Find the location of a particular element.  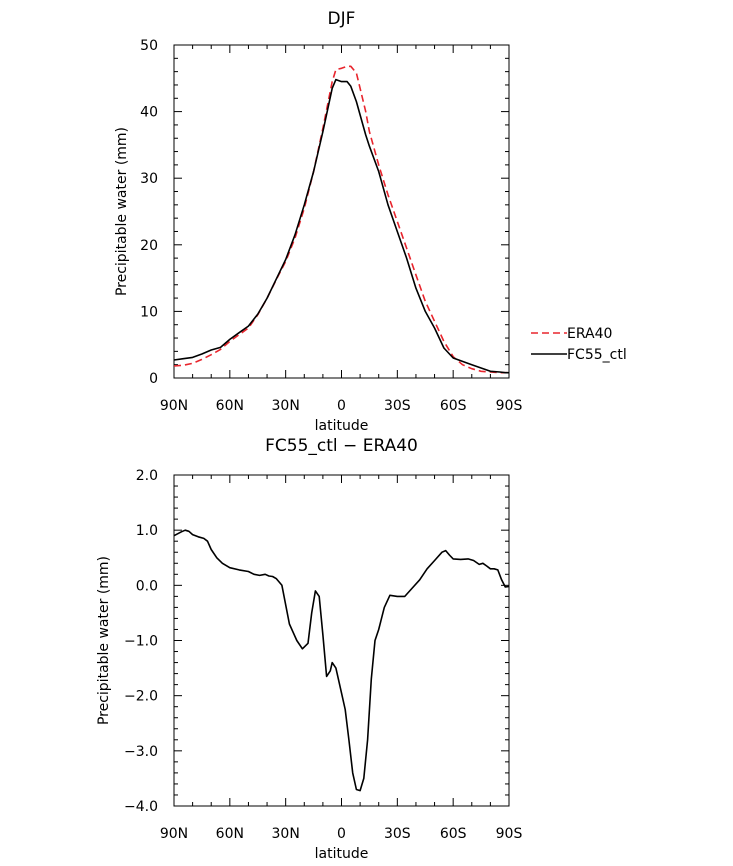

y-tick-label: −3.0 is located at coordinates (141, 752).